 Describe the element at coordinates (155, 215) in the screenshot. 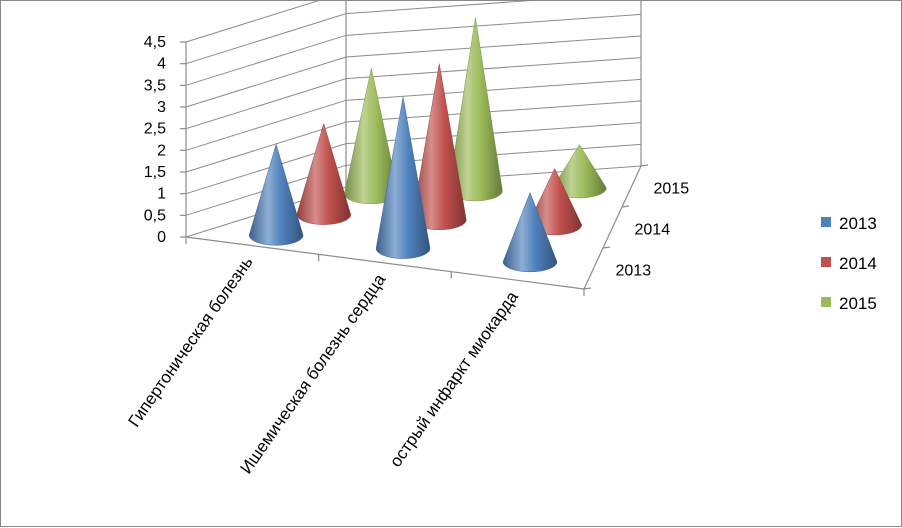

I see `y-tick-label: 0,5` at that location.